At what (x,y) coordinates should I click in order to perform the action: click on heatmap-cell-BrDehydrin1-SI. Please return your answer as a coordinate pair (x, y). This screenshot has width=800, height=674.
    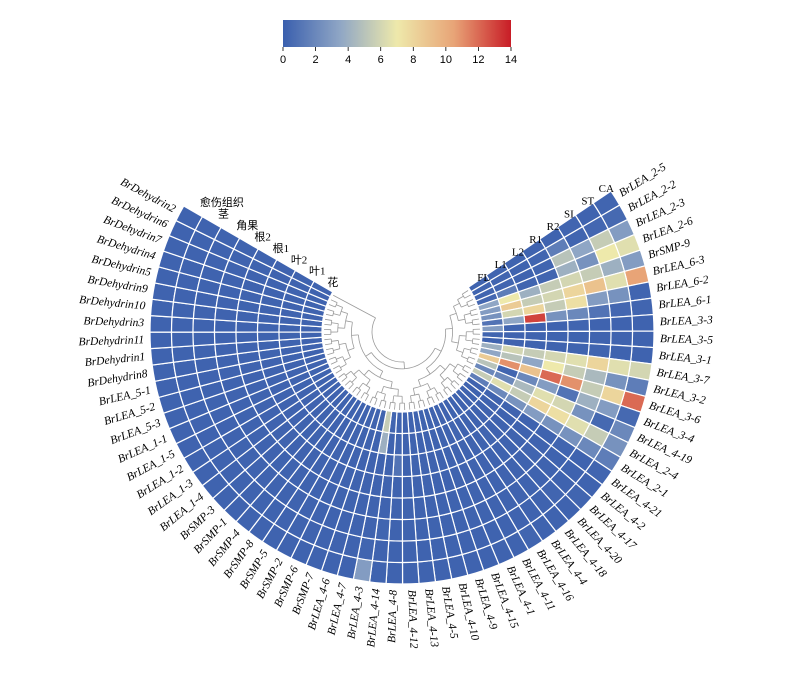
    Looking at the image, I should click on (204, 352).